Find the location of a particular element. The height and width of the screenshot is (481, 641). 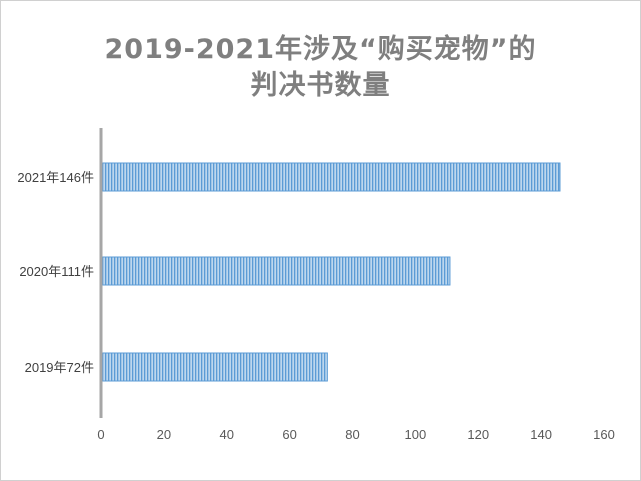

chart-title-line-2: 判决书数量 is located at coordinates (320, 85).